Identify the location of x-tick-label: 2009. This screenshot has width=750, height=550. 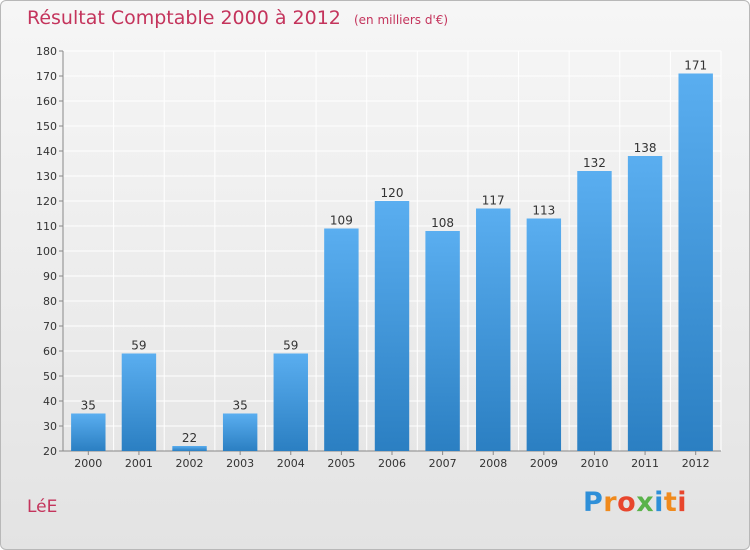
(544, 463).